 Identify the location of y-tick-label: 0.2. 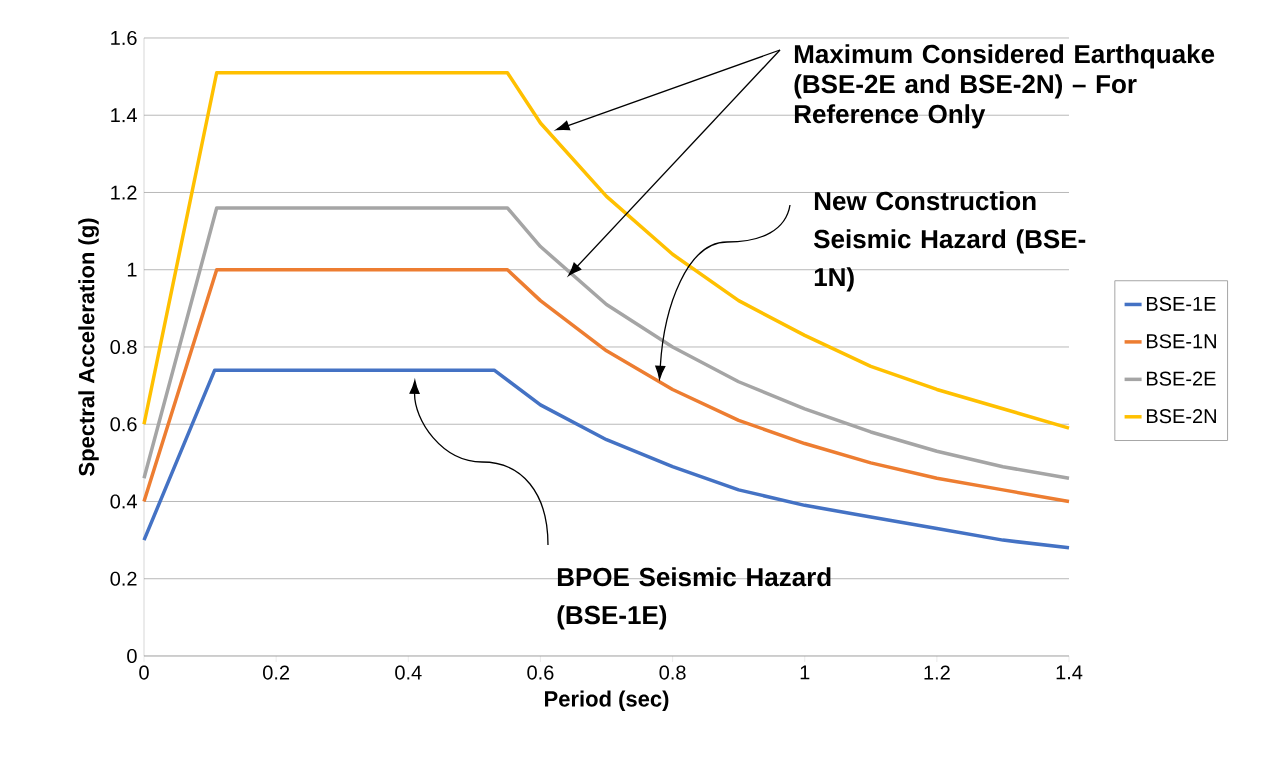
(123, 578).